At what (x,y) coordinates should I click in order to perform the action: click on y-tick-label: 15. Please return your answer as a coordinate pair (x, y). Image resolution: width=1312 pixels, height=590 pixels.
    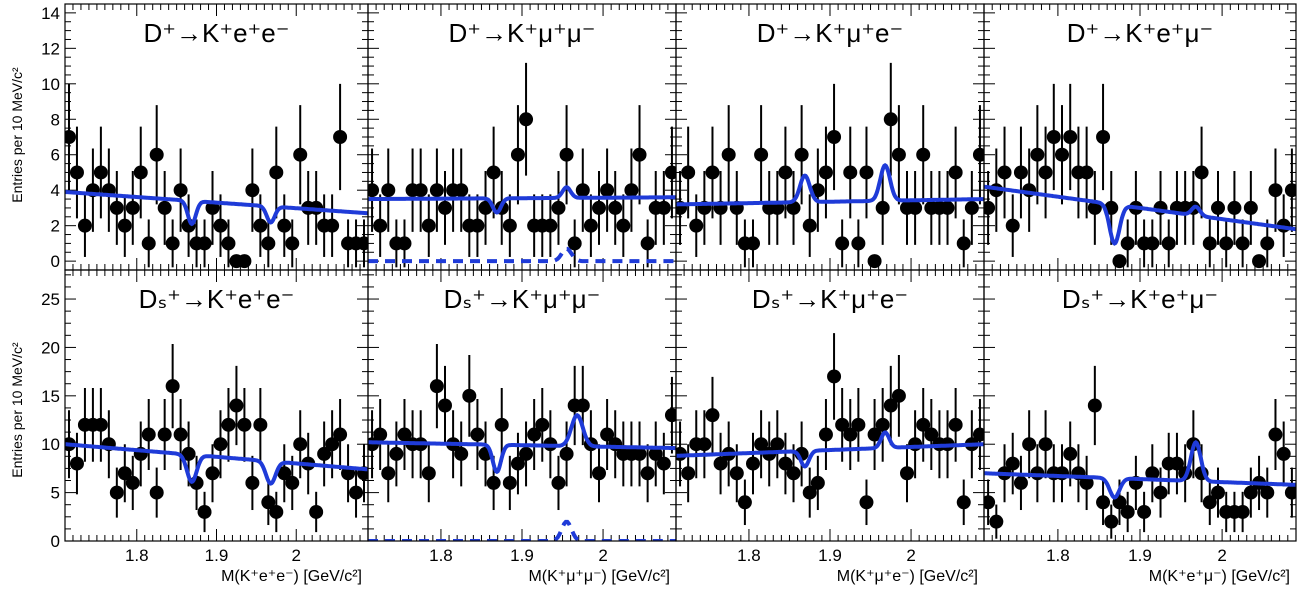
    Looking at the image, I should click on (50, 396).